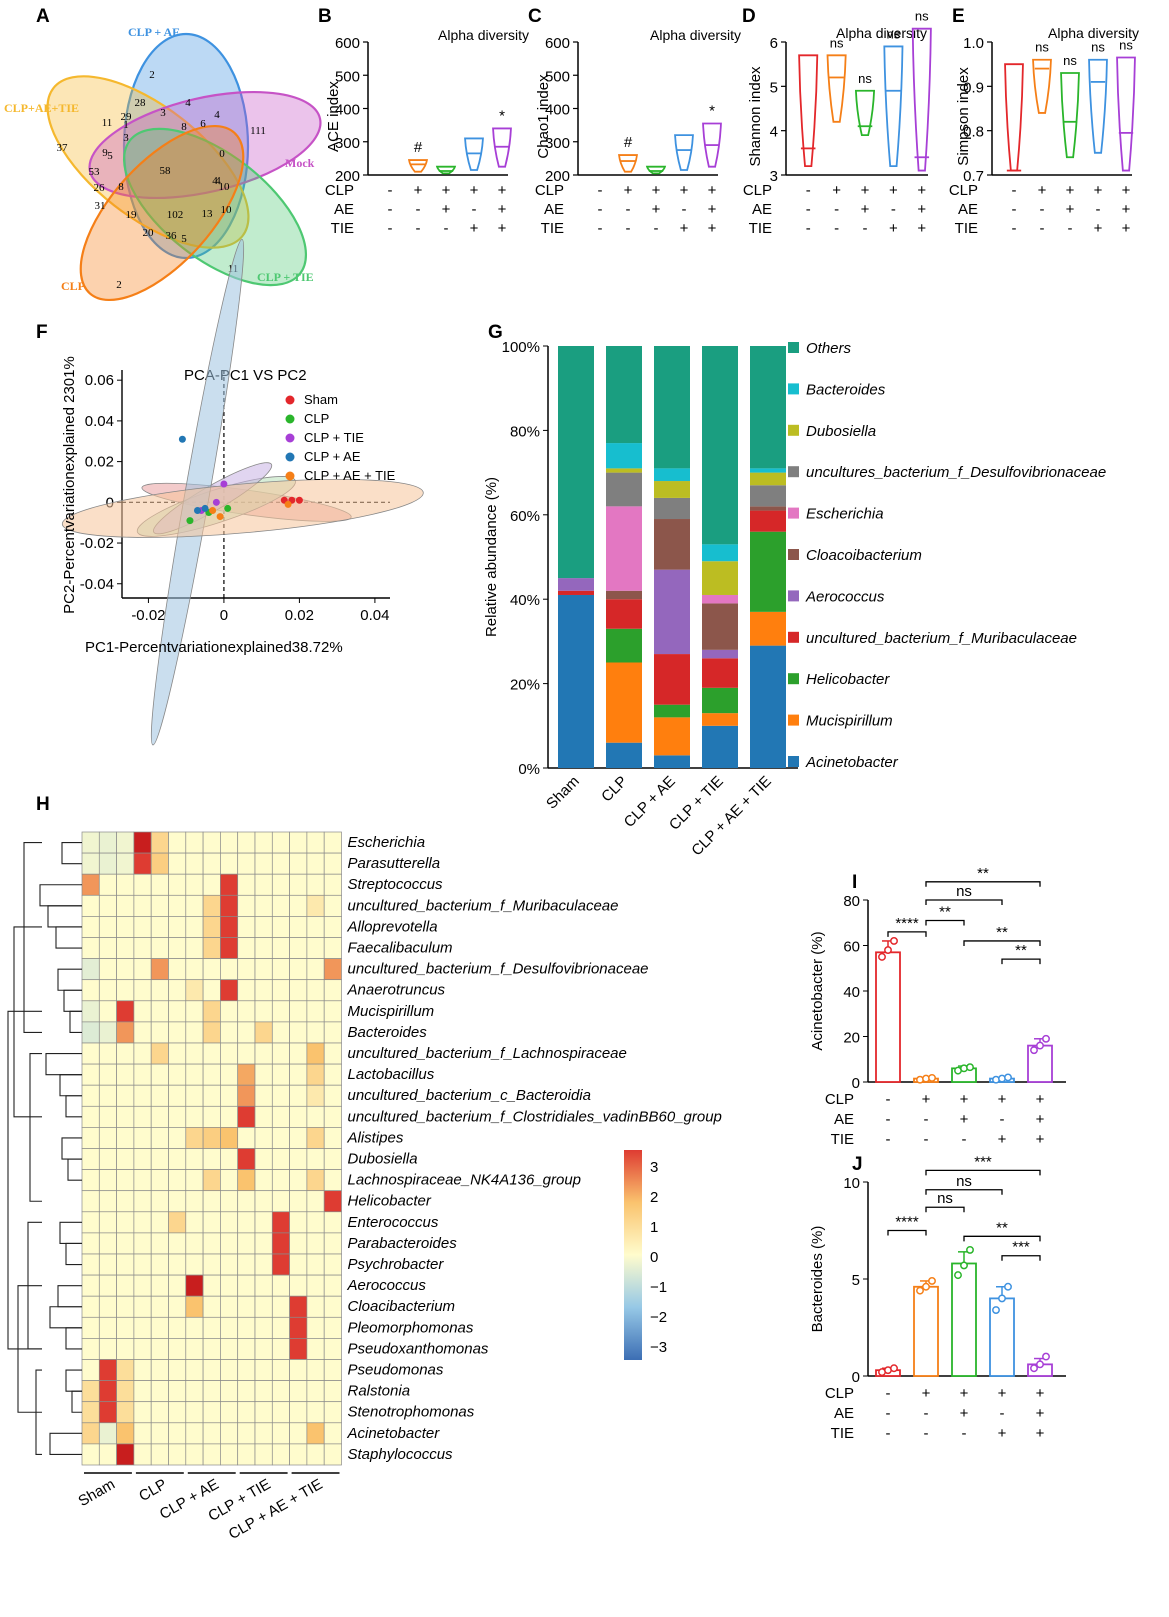 The width and height of the screenshot is (1169, 1617). What do you see at coordinates (215, 207) in the screenshot?
I see `venn-set-tie` at bounding box center [215, 207].